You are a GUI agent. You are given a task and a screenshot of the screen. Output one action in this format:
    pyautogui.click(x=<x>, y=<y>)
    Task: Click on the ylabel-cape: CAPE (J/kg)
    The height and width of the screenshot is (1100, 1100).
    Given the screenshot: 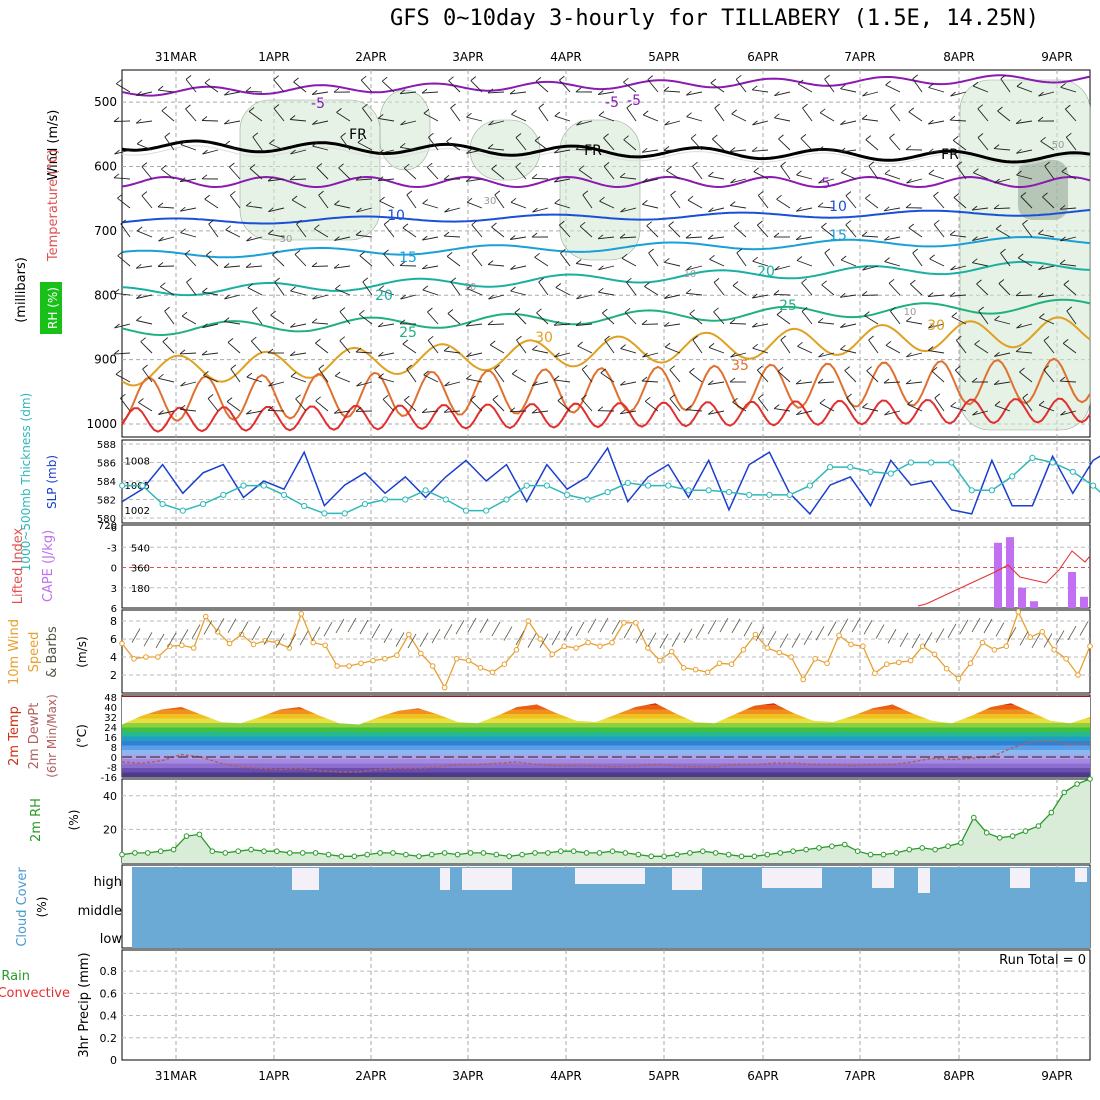 What is the action you would take?
    pyautogui.click(x=48, y=566)
    